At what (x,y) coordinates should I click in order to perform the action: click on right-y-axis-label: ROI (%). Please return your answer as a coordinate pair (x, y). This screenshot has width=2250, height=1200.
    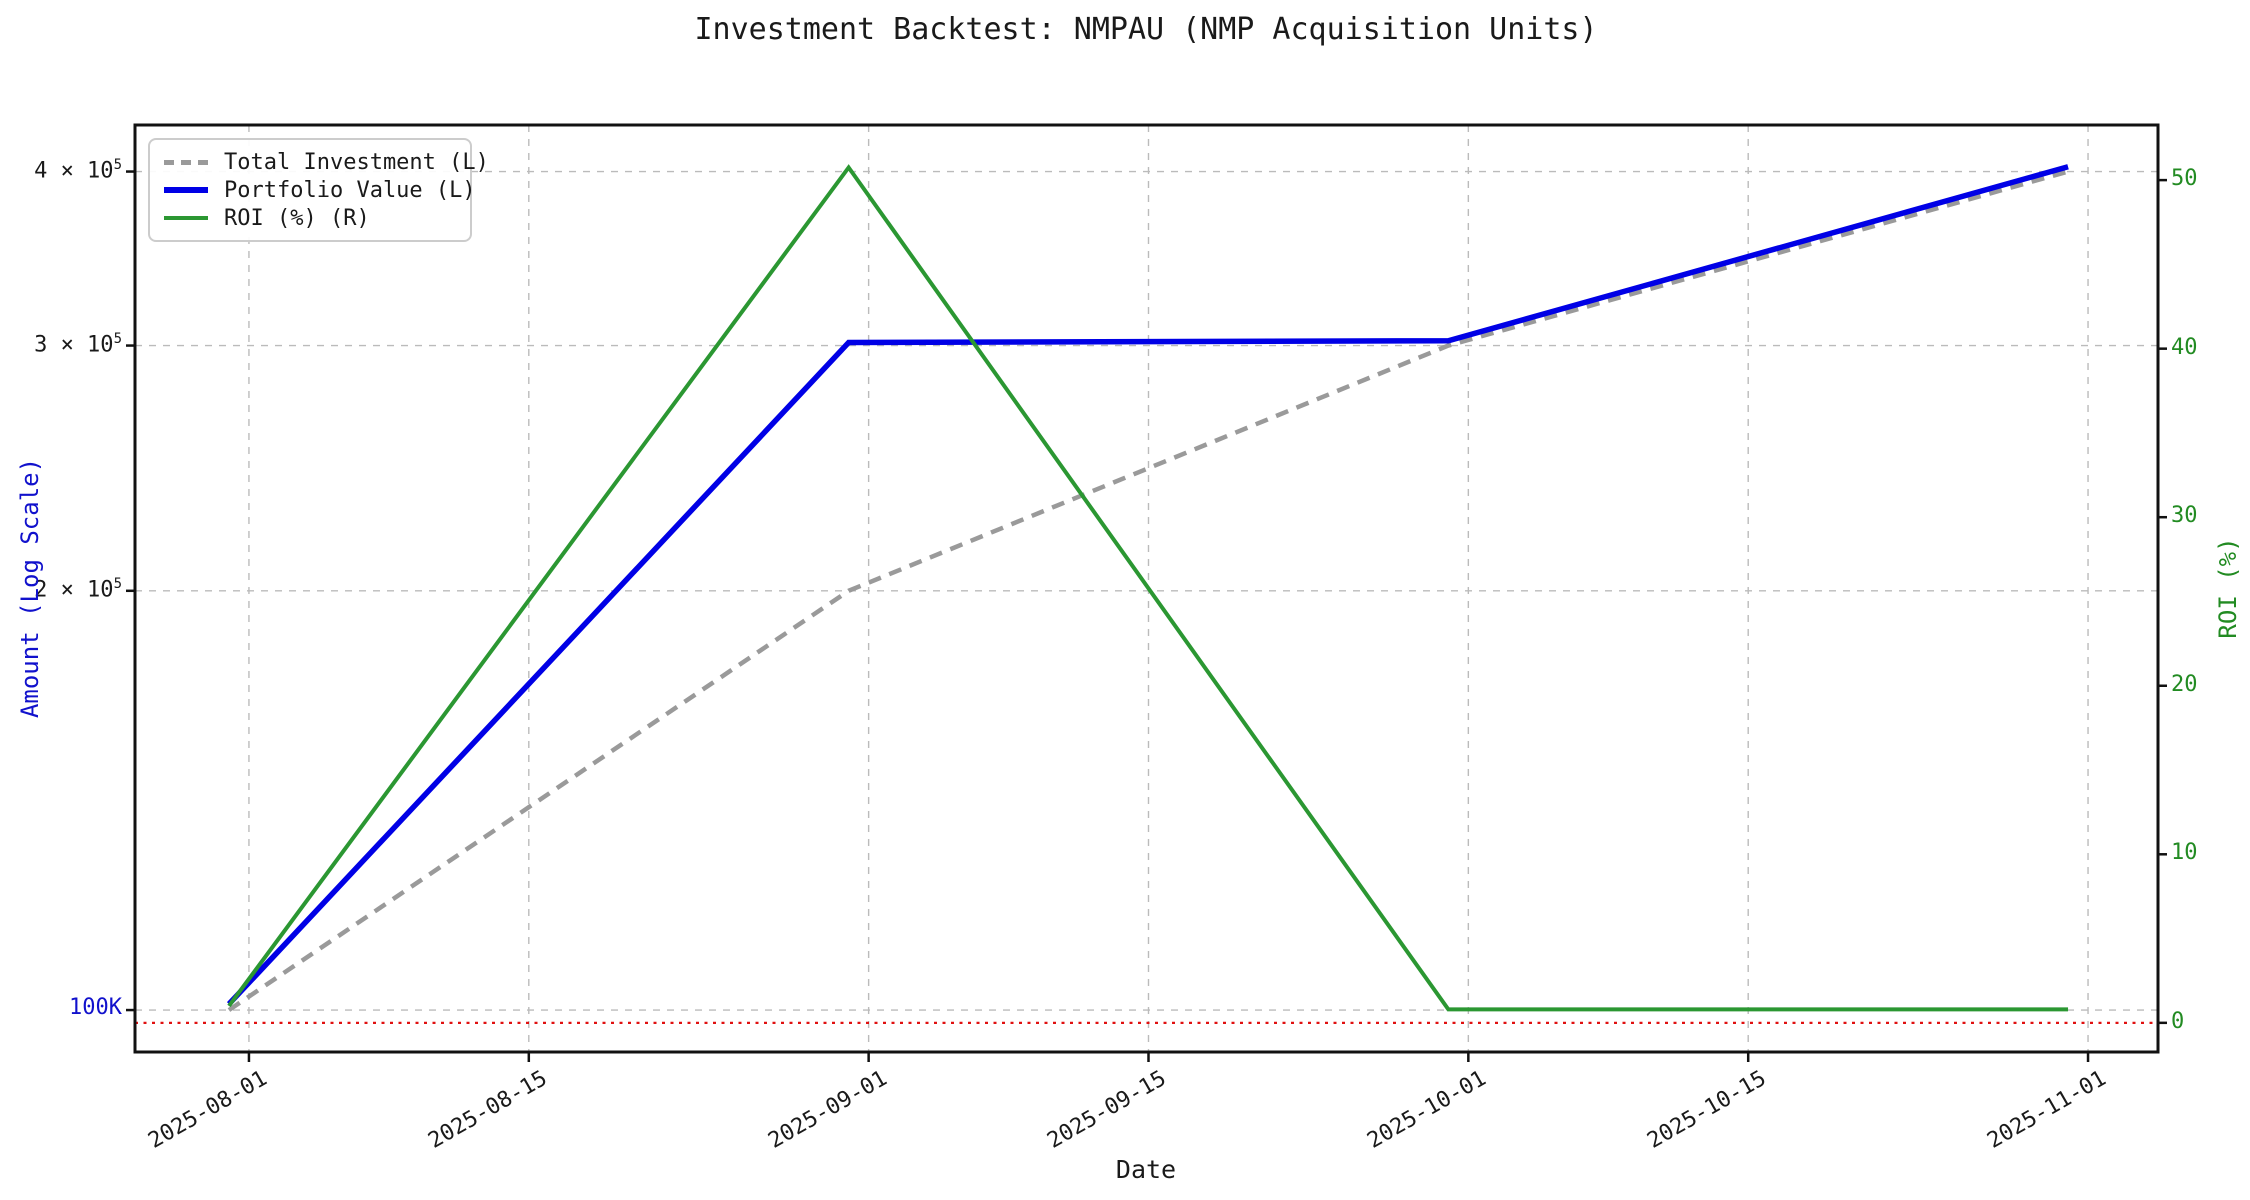
    Looking at the image, I should click on (2228, 588).